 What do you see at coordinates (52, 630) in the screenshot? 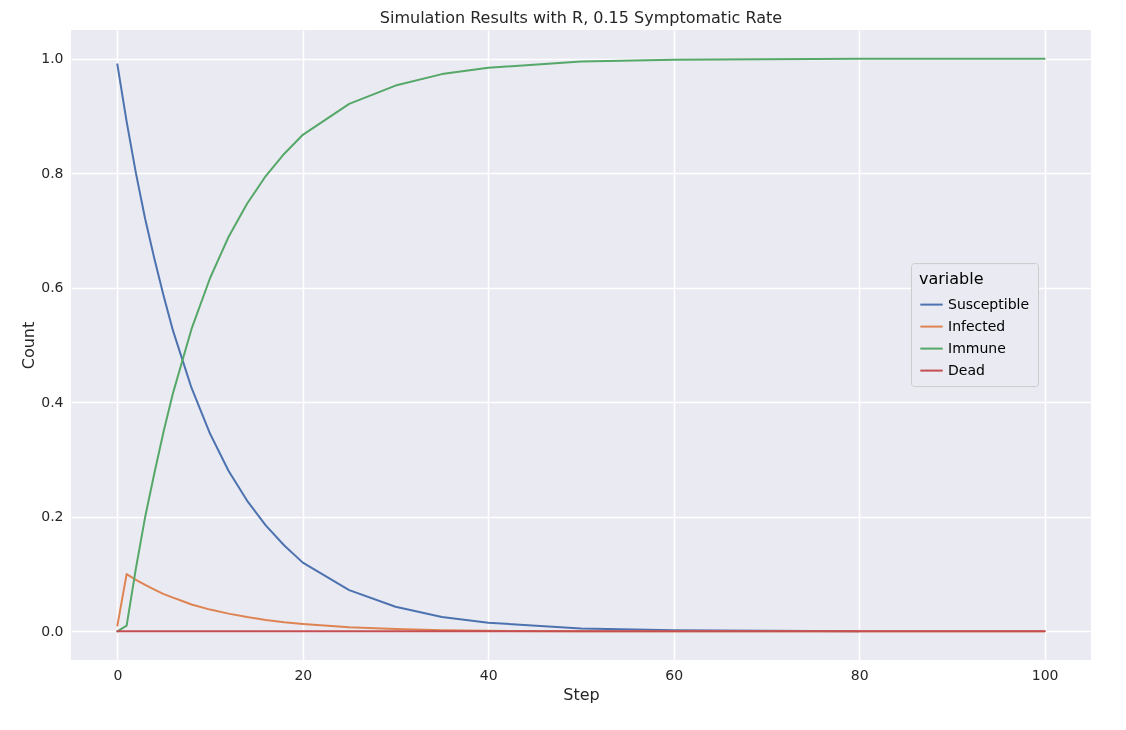
I see `y-tick-label: 0.0` at bounding box center [52, 630].